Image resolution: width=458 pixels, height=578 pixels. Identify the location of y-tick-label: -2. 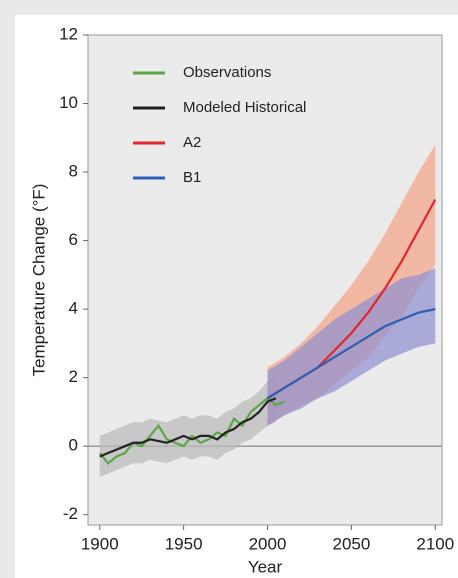
(70, 513).